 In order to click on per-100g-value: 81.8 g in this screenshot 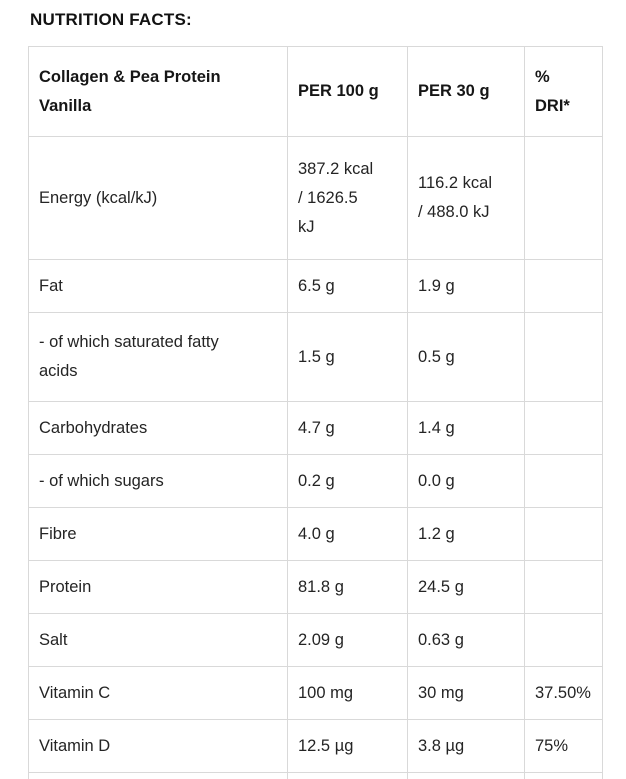, I will do `click(347, 587)`.